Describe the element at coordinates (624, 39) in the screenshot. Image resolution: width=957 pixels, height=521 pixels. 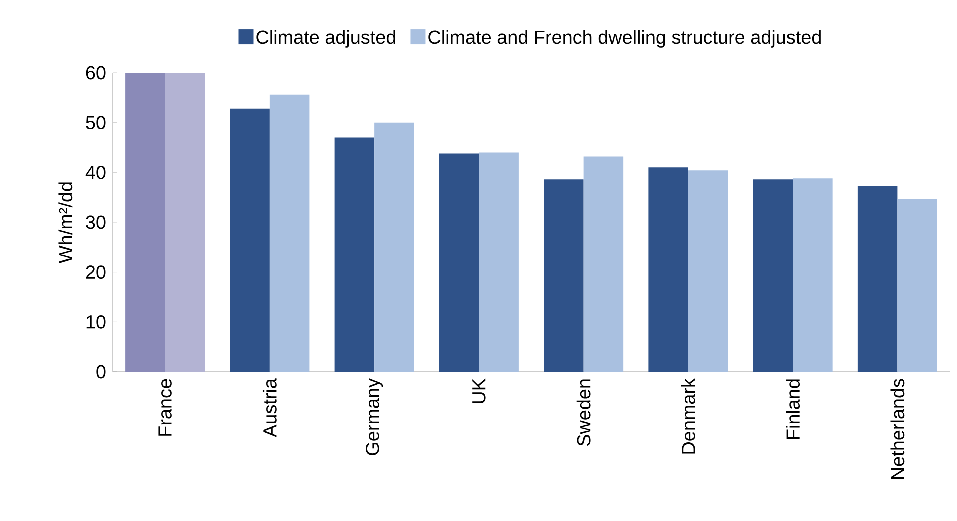
I see `legend-label: Climate and French dwelling structure adjusted` at that location.